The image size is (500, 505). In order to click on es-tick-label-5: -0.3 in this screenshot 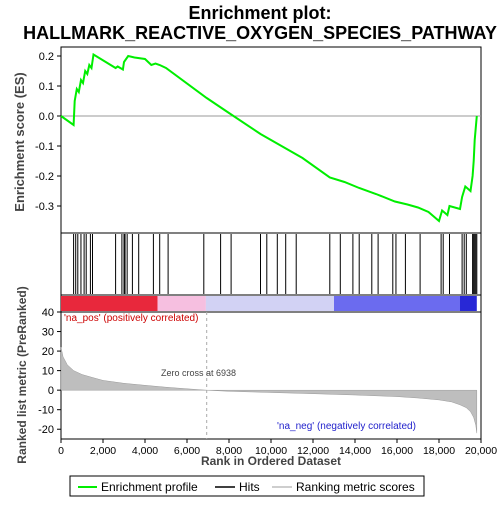, I will do `click(44, 207)`.